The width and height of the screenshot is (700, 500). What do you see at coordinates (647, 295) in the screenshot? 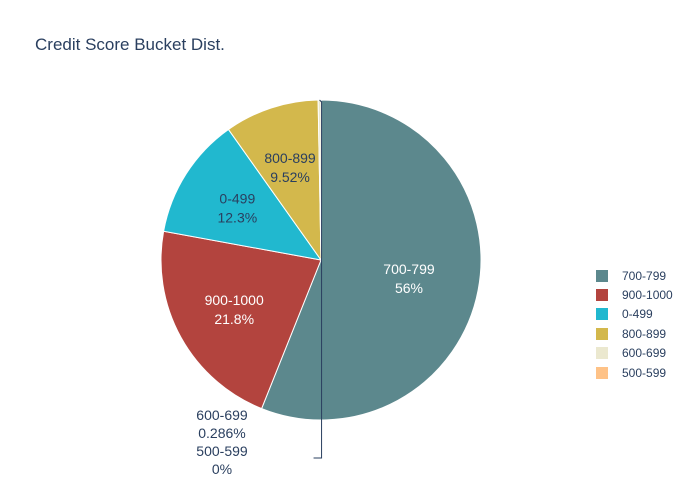
I see `legend-label-900-1000: 900-1000` at bounding box center [647, 295].